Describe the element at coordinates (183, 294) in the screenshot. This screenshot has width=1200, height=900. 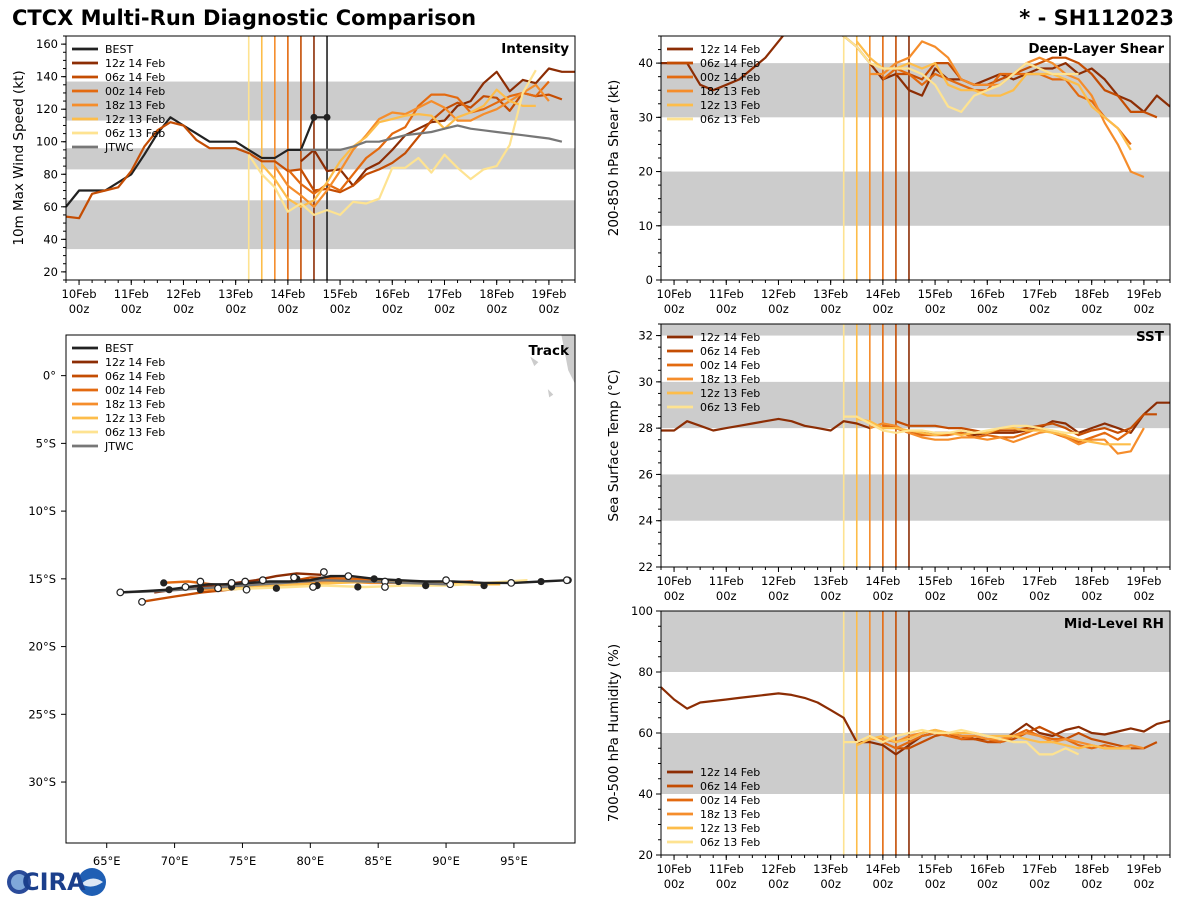
I see `intensity-xtick-label: 12Feb` at that location.